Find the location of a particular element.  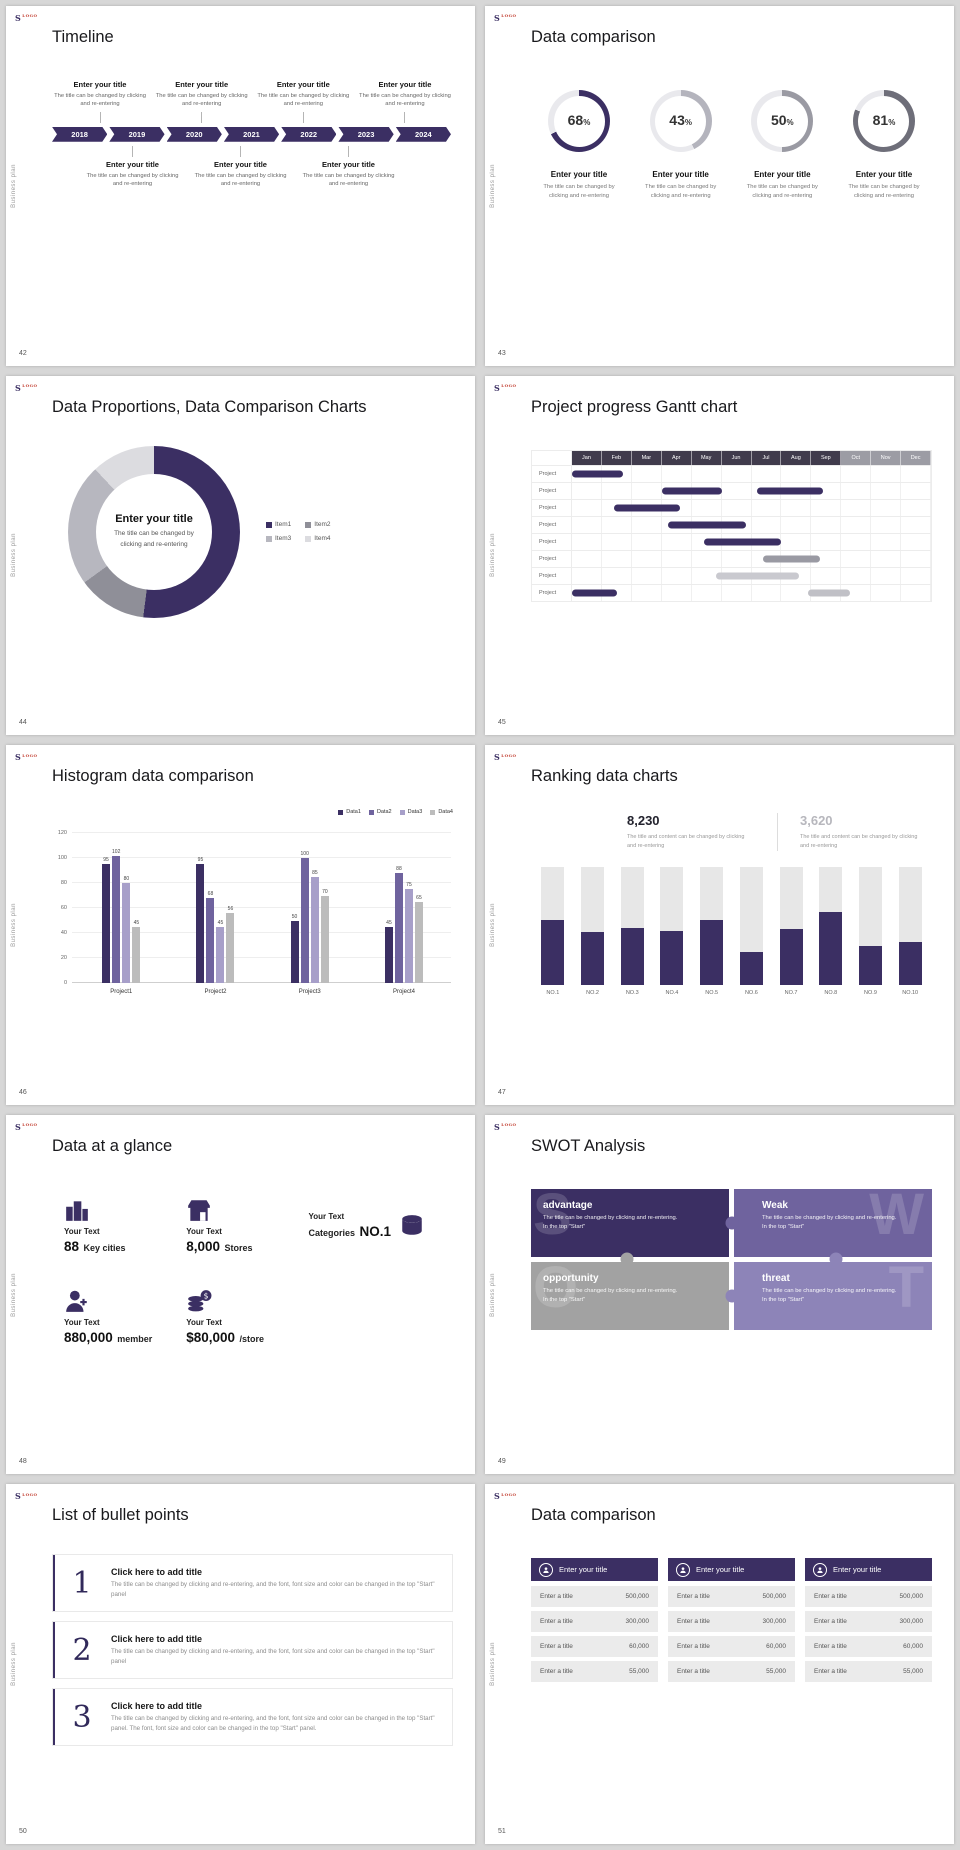

gridline is located at coordinates (261, 958).